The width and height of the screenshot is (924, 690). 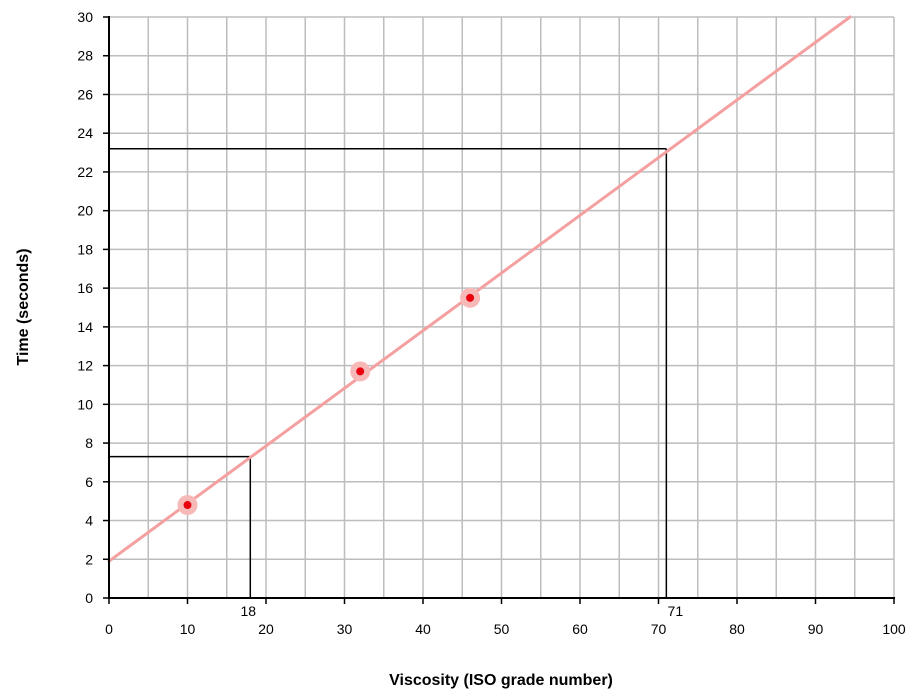 What do you see at coordinates (89, 443) in the screenshot?
I see `y-tick-label: 8` at bounding box center [89, 443].